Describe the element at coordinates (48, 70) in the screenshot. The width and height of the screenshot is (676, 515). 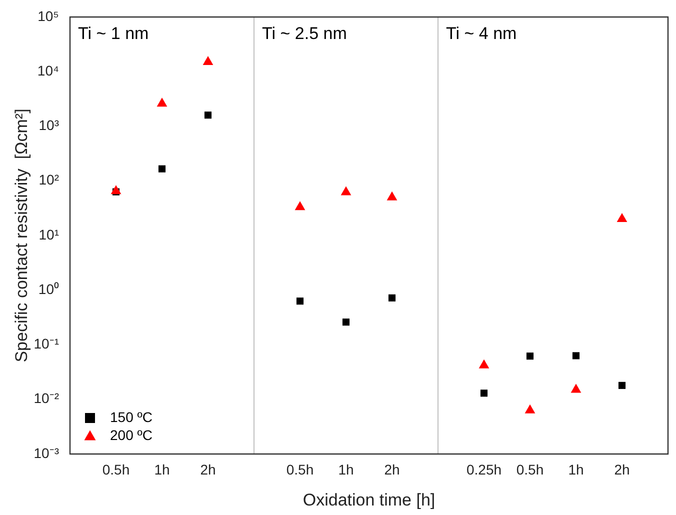
I see `y-tick-label: 10⁴` at that location.